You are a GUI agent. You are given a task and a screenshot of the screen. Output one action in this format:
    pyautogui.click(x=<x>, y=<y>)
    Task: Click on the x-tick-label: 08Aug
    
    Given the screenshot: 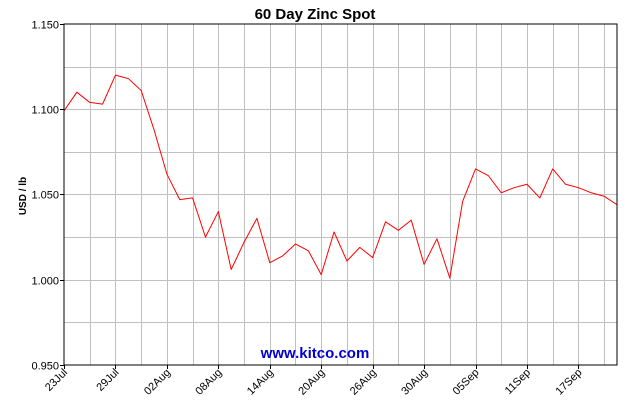 What is the action you would take?
    pyautogui.click(x=208, y=382)
    